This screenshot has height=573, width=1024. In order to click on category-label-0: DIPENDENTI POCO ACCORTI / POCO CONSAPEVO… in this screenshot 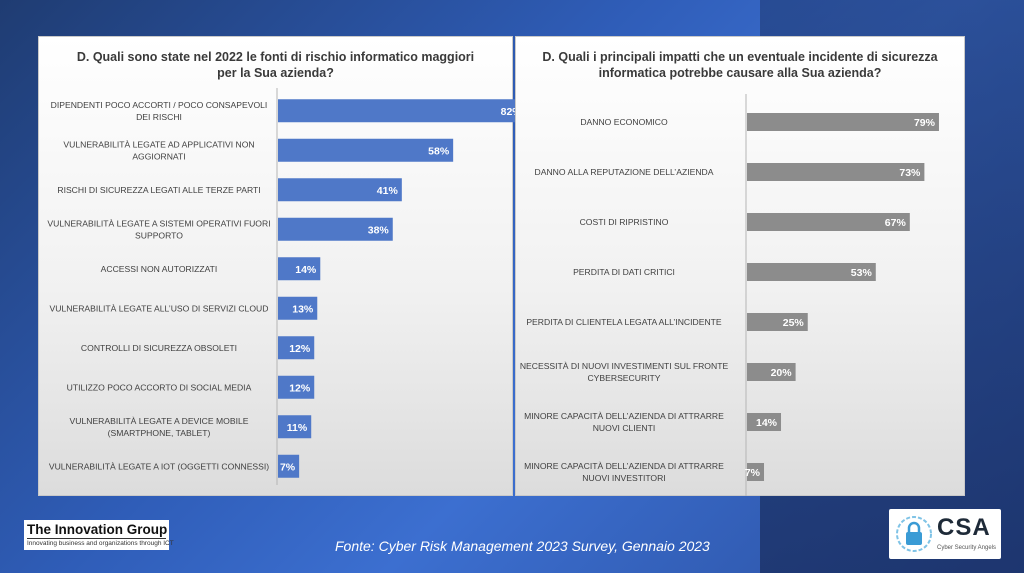, I will do `click(159, 111)`.